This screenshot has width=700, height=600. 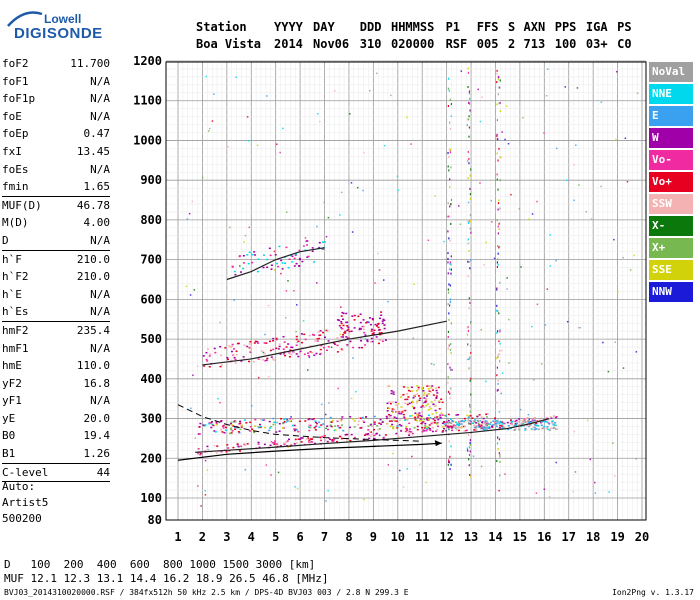 I want to click on header-labels-cell: AXN, so click(x=534, y=27).